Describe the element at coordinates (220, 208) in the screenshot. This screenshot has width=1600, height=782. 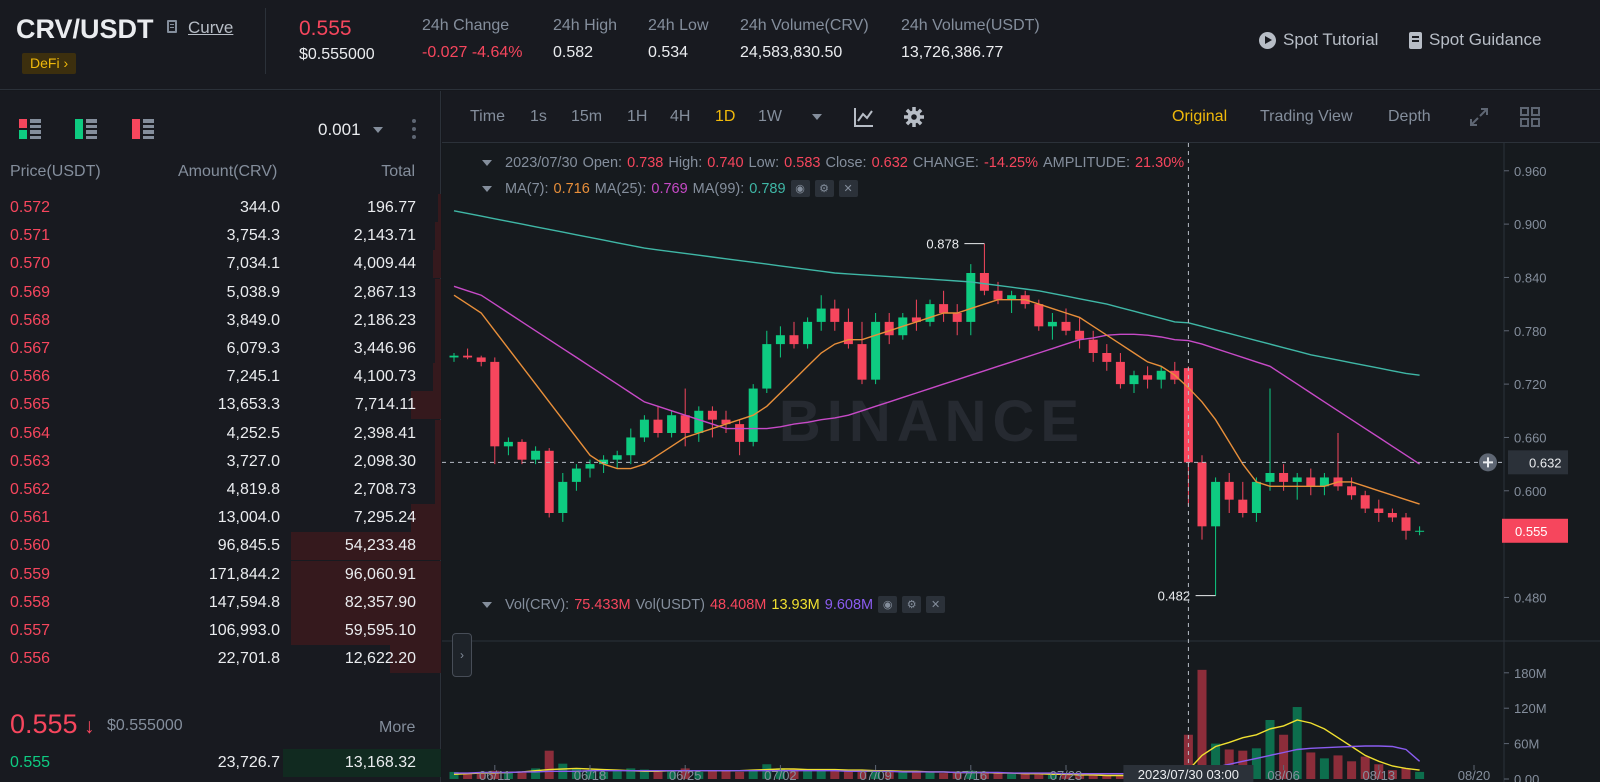
I see `ask-row: 0.572 344.0 196.77` at that location.